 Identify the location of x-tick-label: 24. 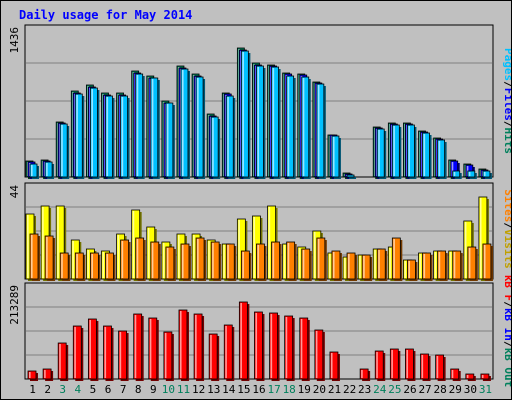
(380, 389).